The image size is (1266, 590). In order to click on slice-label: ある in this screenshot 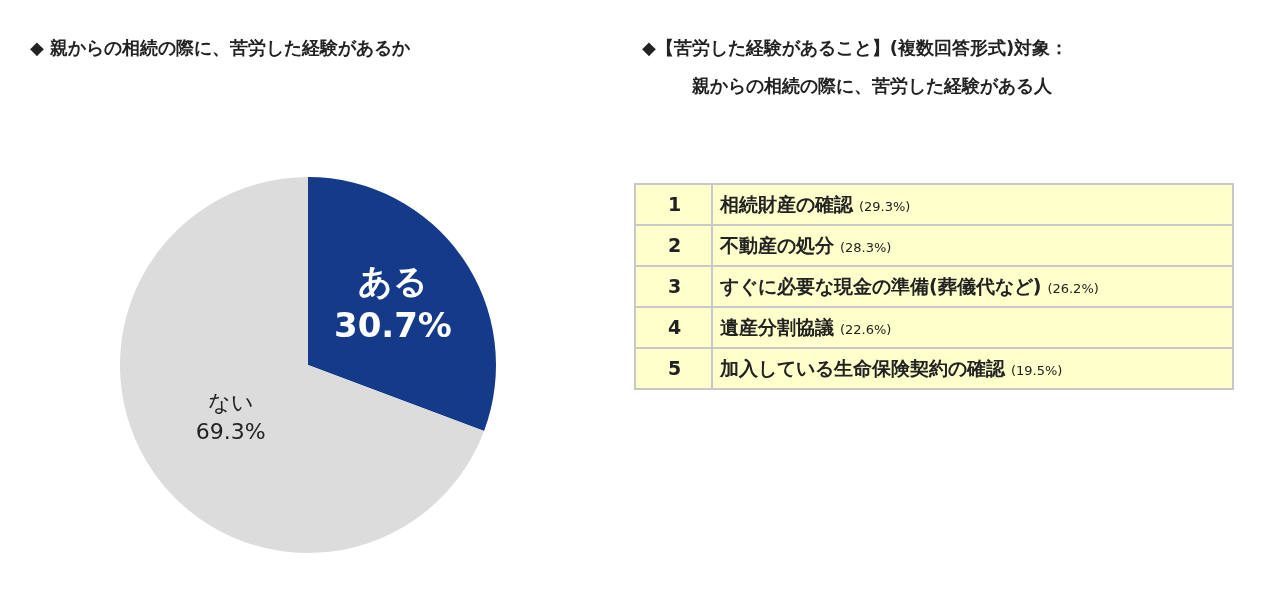, I will do `click(392, 280)`.